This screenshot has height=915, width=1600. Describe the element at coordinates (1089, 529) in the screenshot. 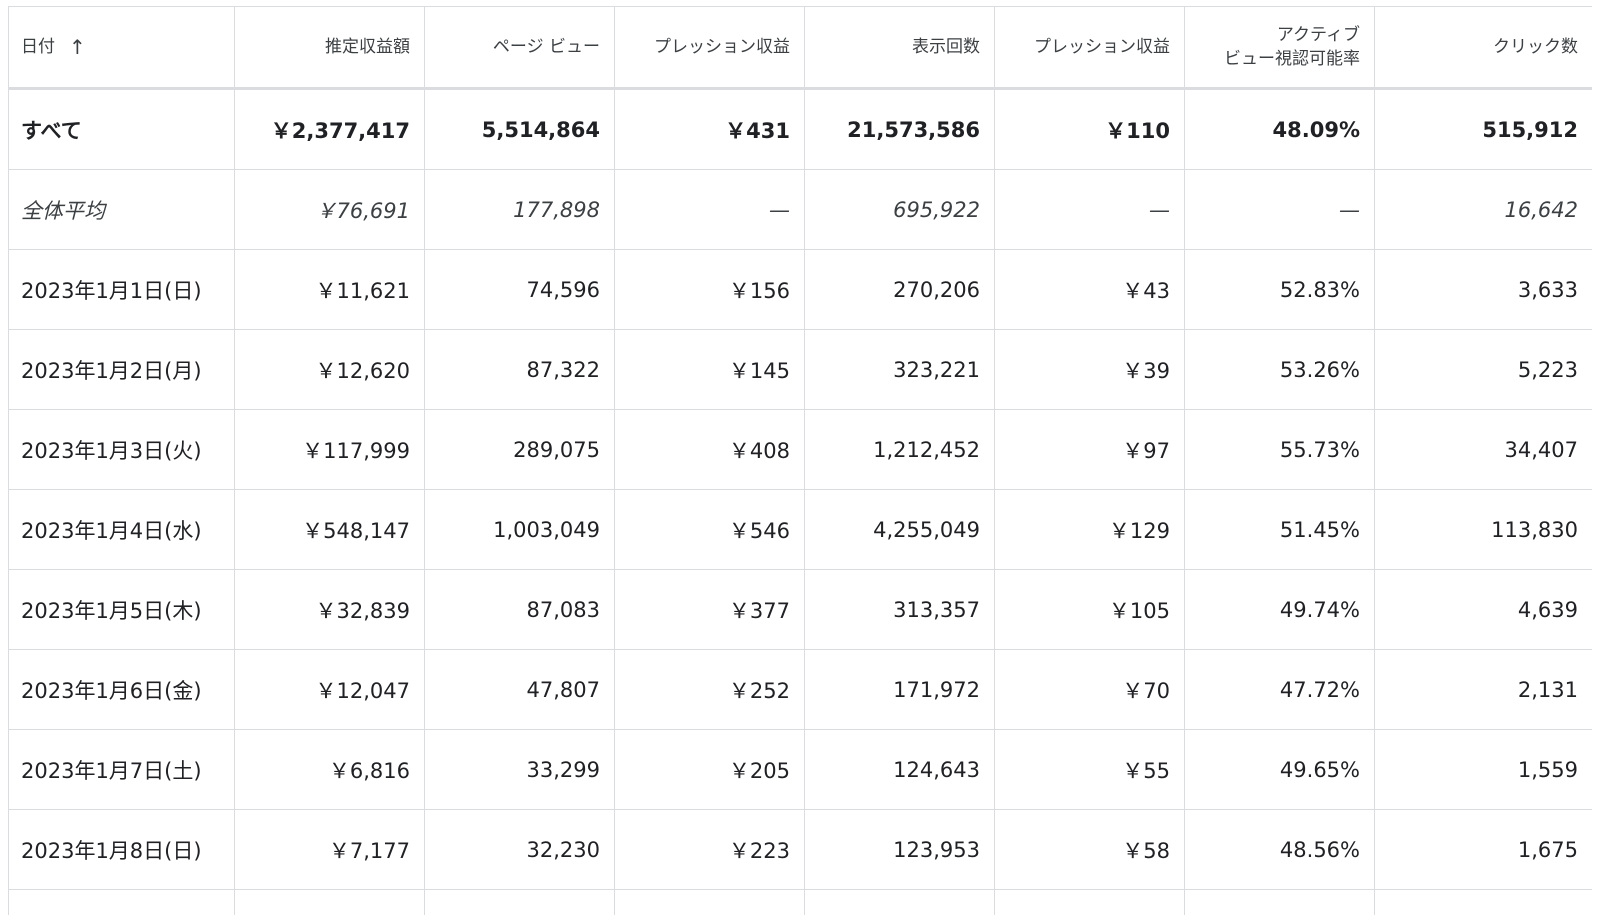

I see `table-cell: ￥129` at that location.